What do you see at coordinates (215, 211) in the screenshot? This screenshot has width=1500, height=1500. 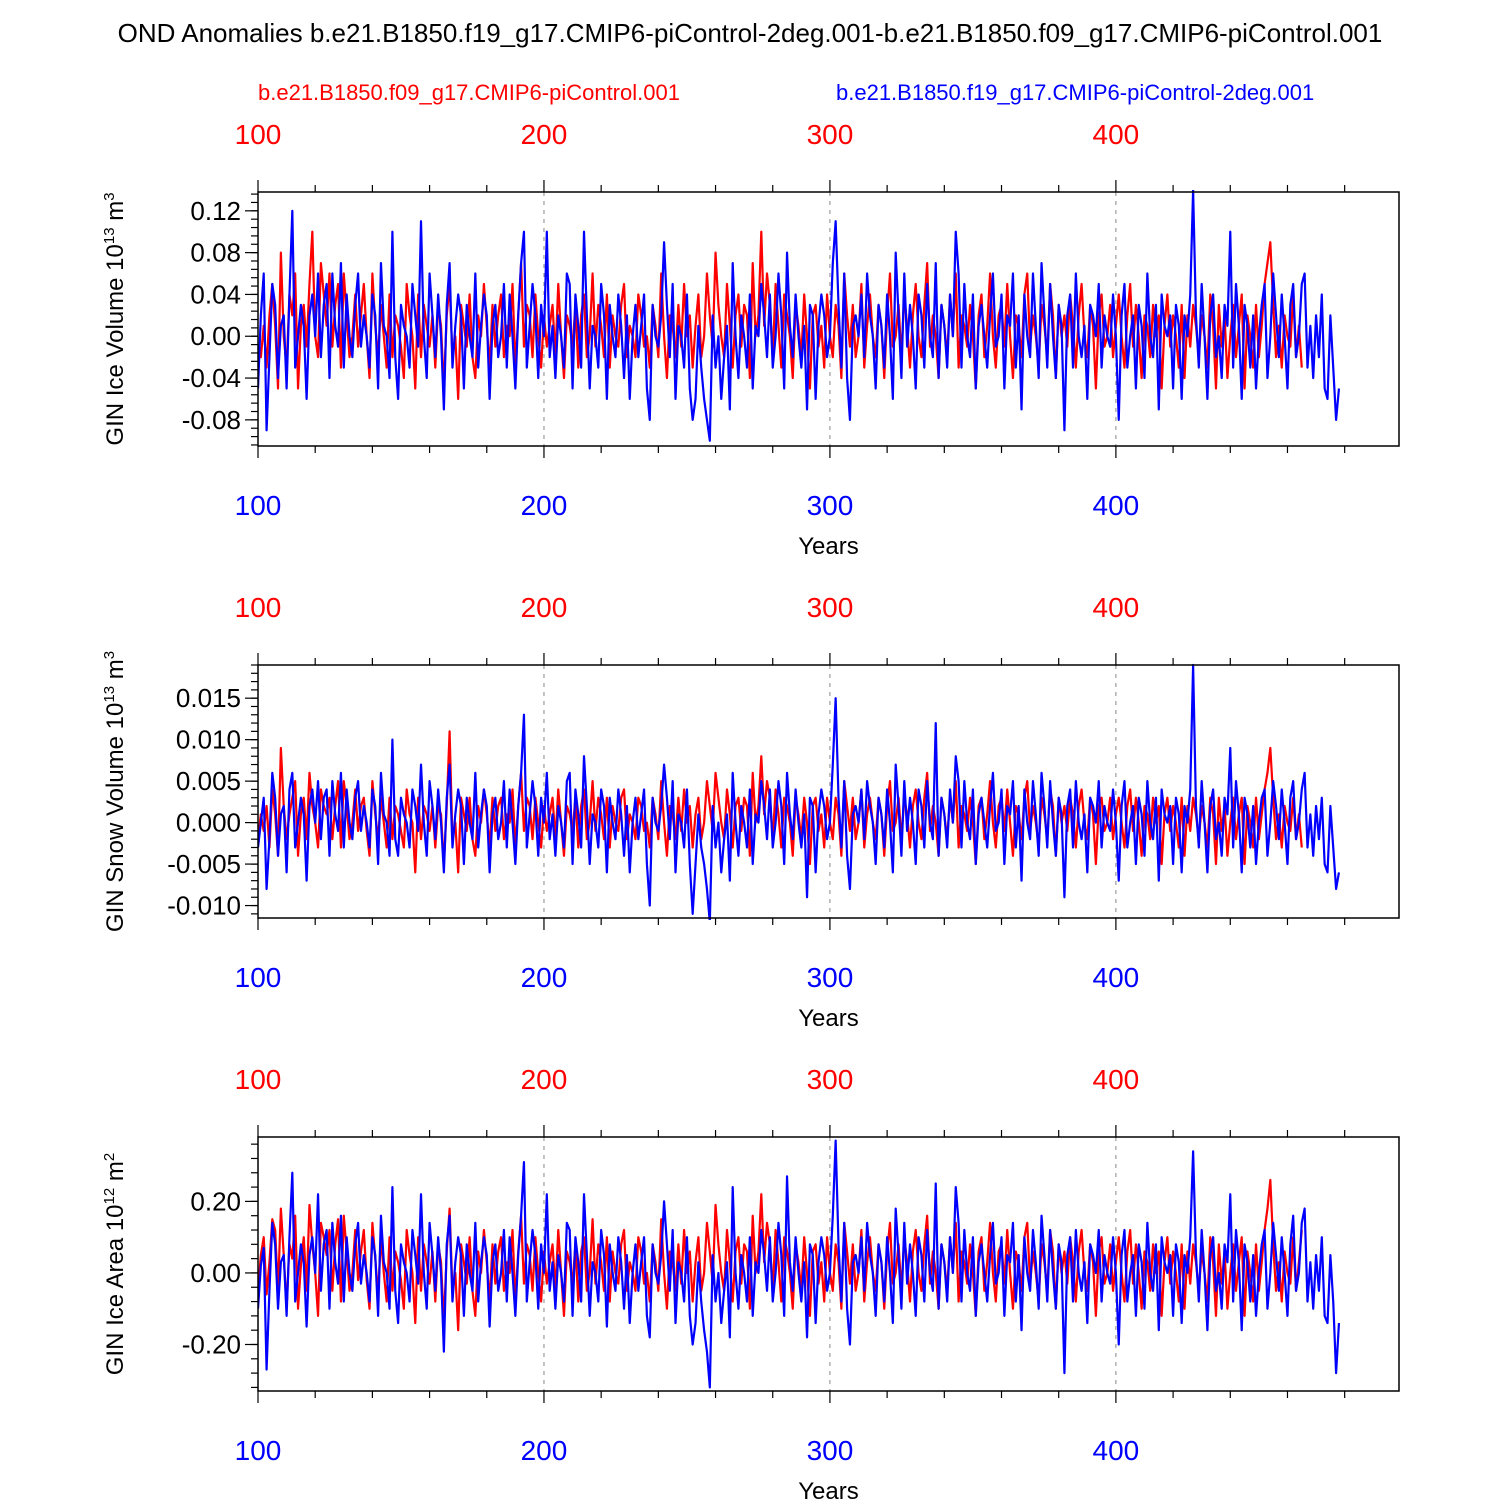 I see `y-tick-label: 0.12` at bounding box center [215, 211].